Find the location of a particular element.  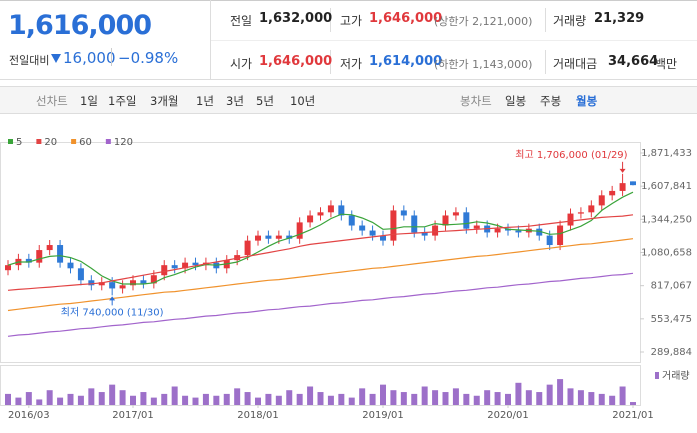

y-tick-label: 1,871,433 is located at coordinates (666, 153).